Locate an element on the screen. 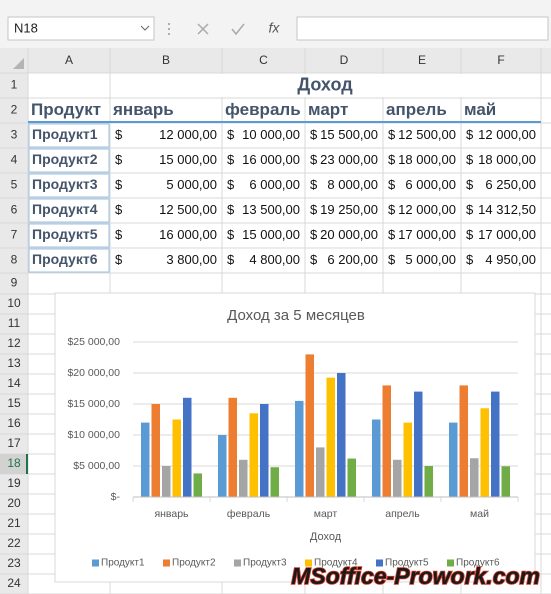 This screenshot has height=594, width=551. amount: 12 000,00 is located at coordinates (507, 134).